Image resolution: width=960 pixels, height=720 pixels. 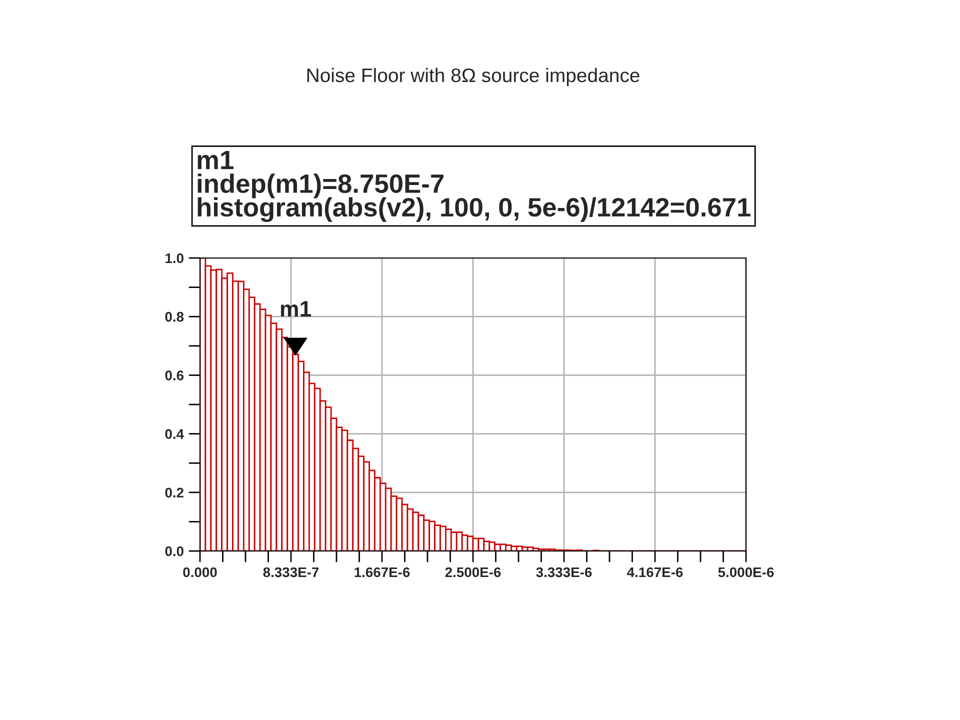 What do you see at coordinates (295, 308) in the screenshot?
I see `annotation: m1` at bounding box center [295, 308].